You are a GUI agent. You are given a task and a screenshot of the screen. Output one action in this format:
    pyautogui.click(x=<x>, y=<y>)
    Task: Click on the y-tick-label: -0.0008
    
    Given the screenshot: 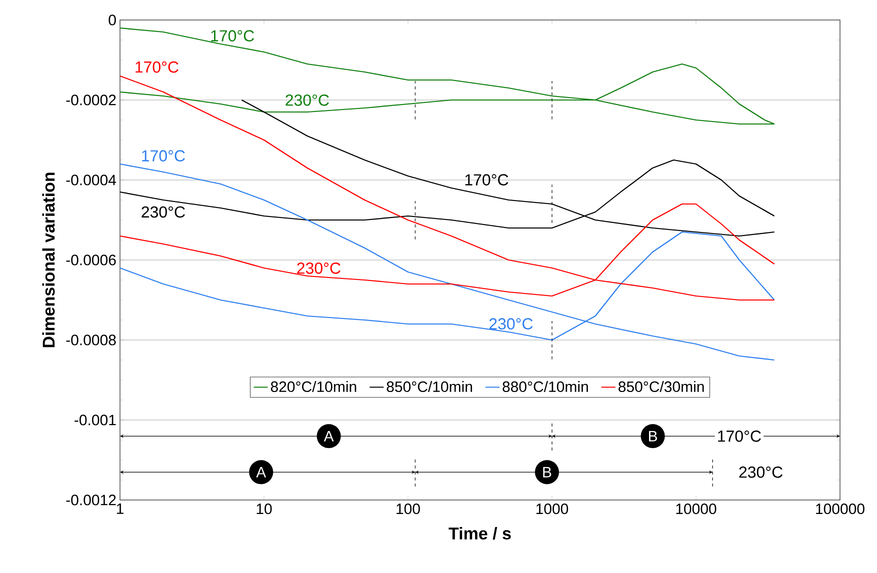 What is the action you would take?
    pyautogui.click(x=91, y=340)
    